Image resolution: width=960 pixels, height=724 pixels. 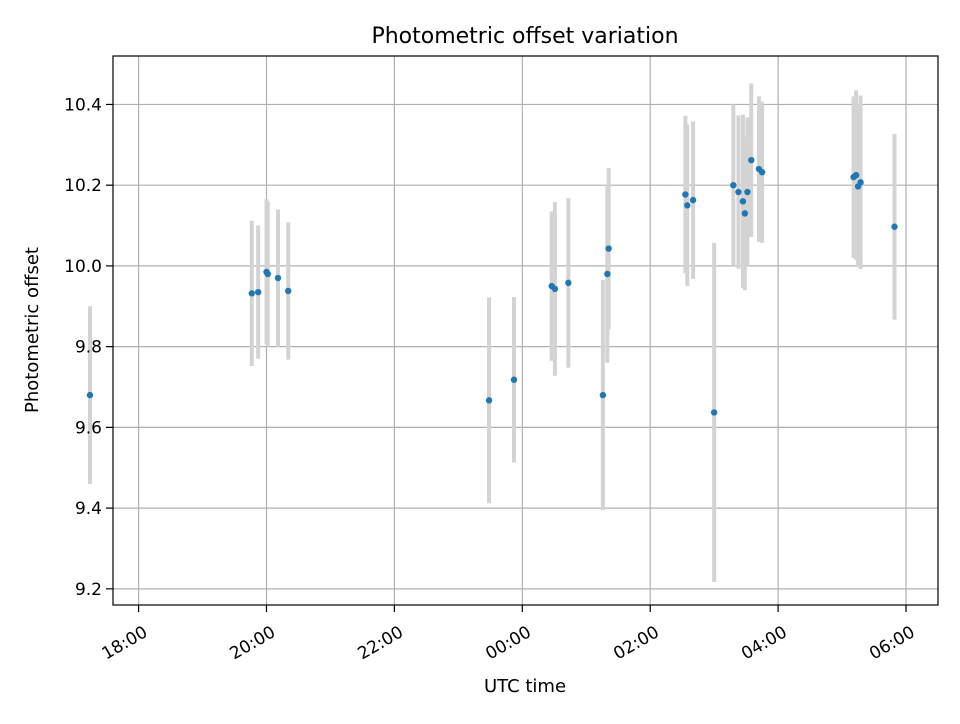 I want to click on y-tick-label: 9.8, so click(x=88, y=348).